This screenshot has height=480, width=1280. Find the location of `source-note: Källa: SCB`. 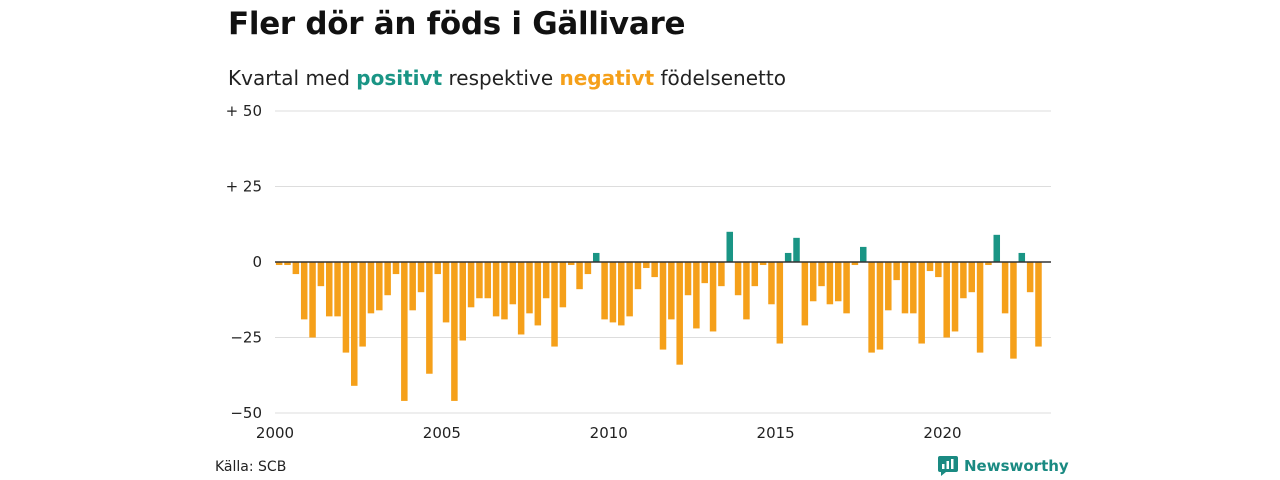

source-note: Källa: SCB is located at coordinates (251, 467).